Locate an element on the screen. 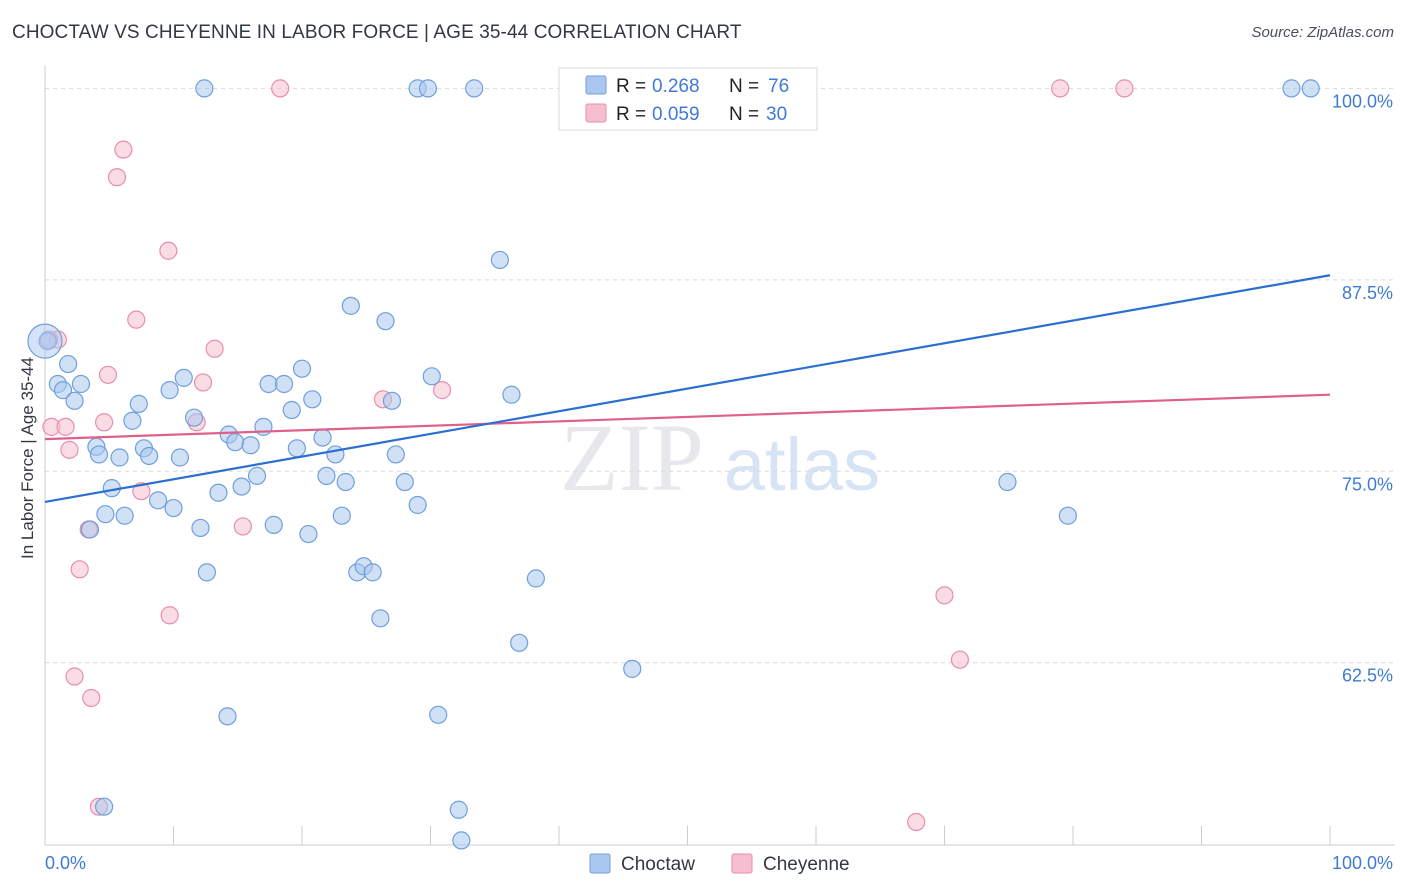  watermark-atlas: atlas is located at coordinates (802, 464).